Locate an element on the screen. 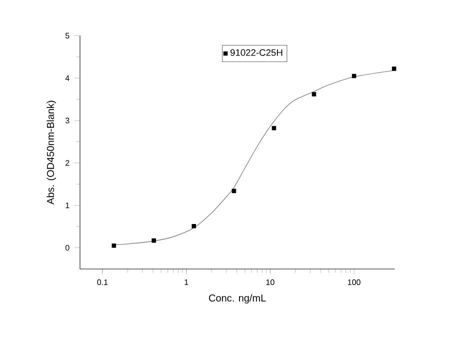 This screenshot has height=338, width=450. x-tick-label: 0.1 is located at coordinates (102, 282).